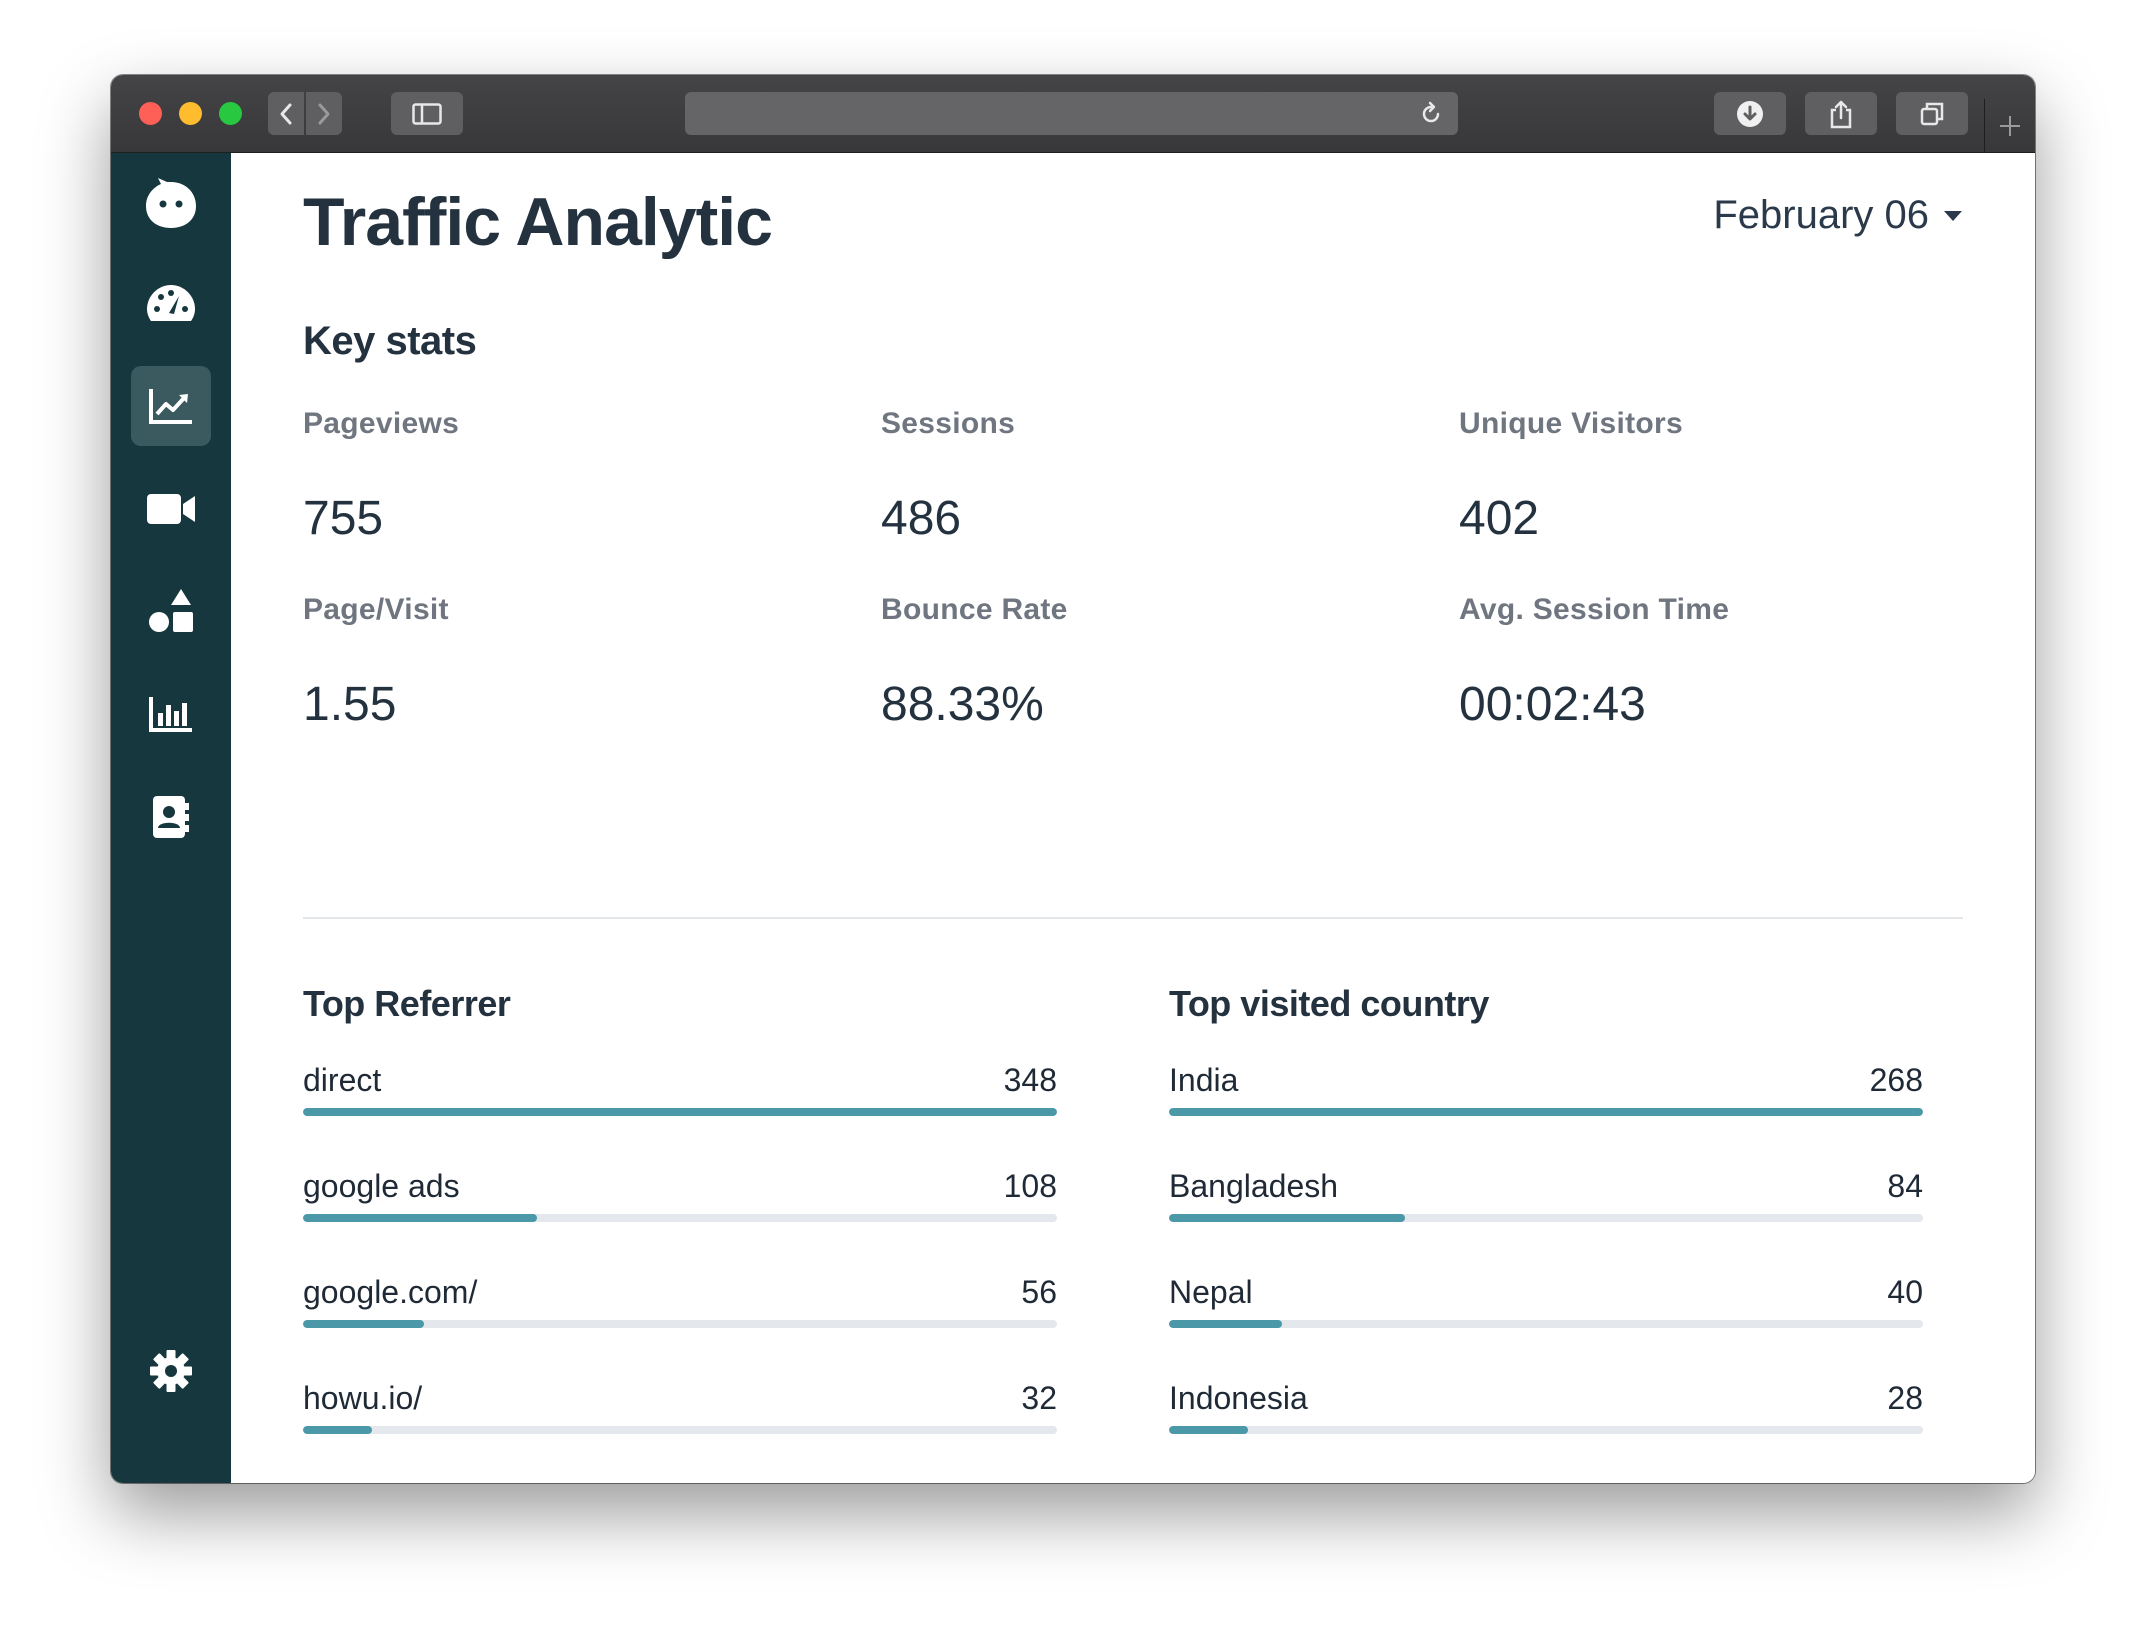 The height and width of the screenshot is (1630, 2146). Describe the element at coordinates (1499, 518) in the screenshot. I see `stat-value: 402` at that location.